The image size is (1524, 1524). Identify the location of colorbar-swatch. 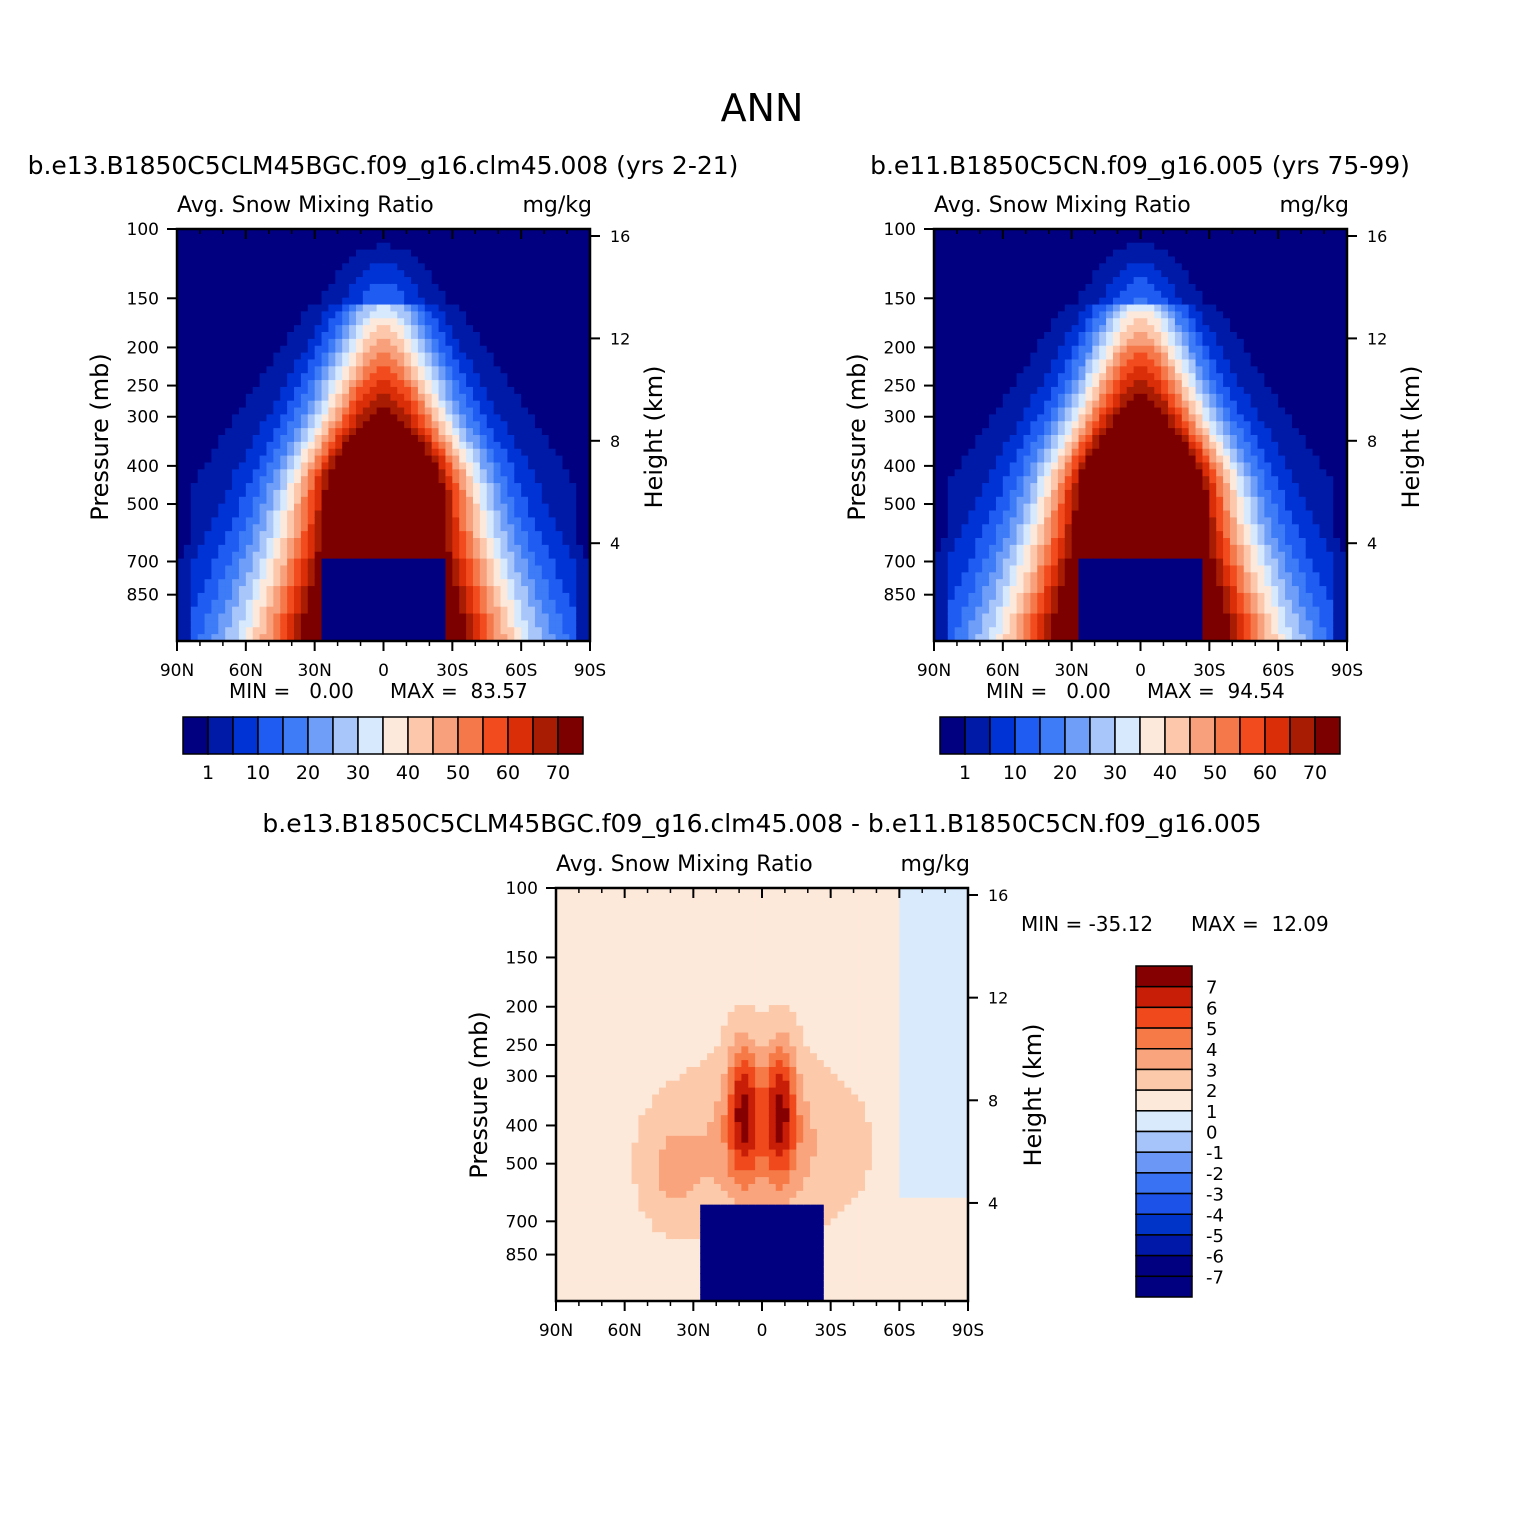
(545, 735).